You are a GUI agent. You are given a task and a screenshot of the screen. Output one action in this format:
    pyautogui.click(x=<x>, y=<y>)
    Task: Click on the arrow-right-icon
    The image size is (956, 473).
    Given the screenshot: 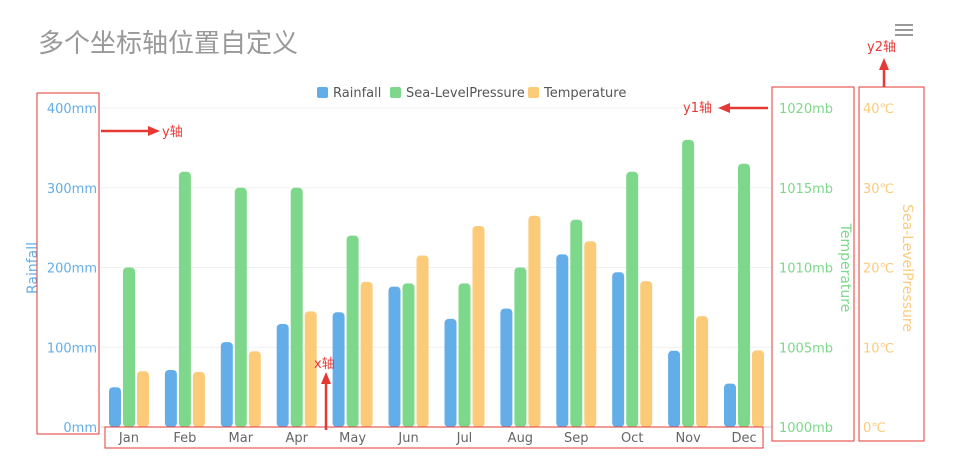 What is the action you would take?
    pyautogui.click(x=154, y=131)
    